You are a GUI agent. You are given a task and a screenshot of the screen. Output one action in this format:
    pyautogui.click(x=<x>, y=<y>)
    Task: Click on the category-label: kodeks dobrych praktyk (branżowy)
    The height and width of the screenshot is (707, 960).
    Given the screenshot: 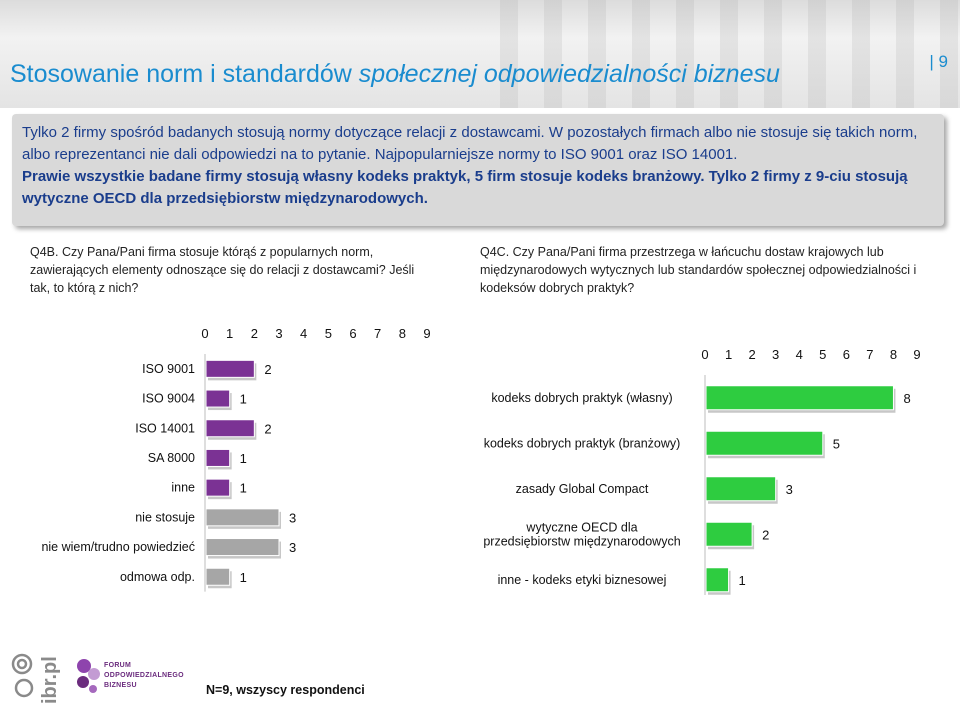 What is the action you would take?
    pyautogui.click(x=582, y=443)
    